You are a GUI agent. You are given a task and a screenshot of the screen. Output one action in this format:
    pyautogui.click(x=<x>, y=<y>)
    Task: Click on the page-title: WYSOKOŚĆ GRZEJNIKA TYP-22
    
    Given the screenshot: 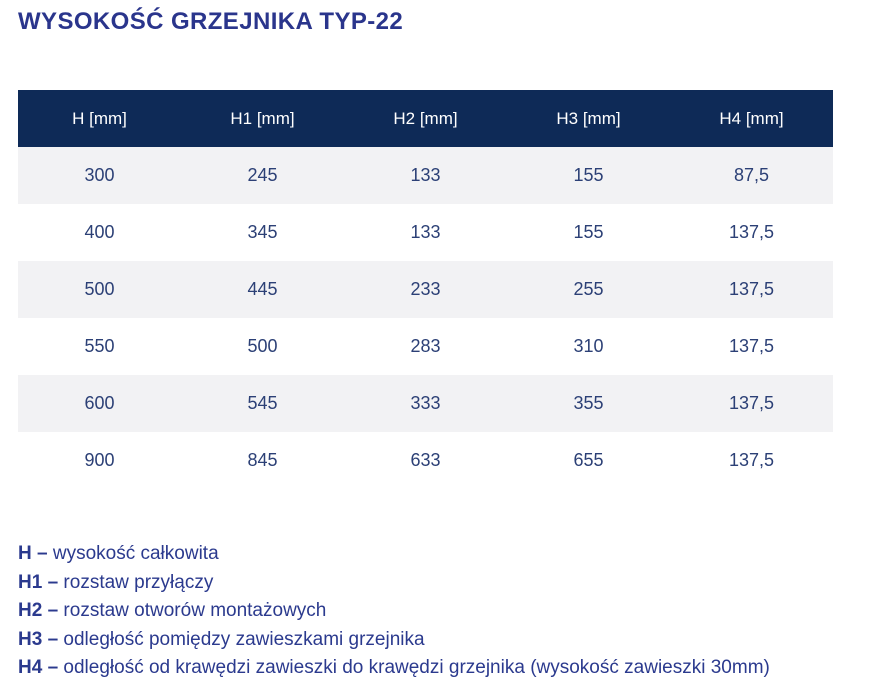 What is the action you would take?
    pyautogui.click(x=211, y=21)
    